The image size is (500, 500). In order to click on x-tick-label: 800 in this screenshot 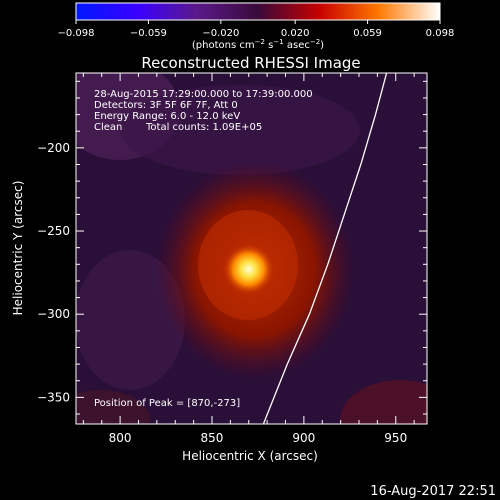, I will do `click(120, 438)`.